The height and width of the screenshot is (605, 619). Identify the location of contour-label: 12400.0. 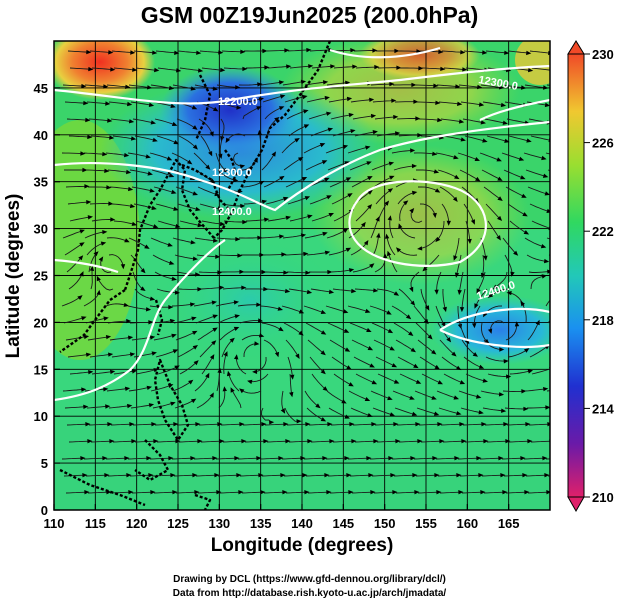
(232, 212).